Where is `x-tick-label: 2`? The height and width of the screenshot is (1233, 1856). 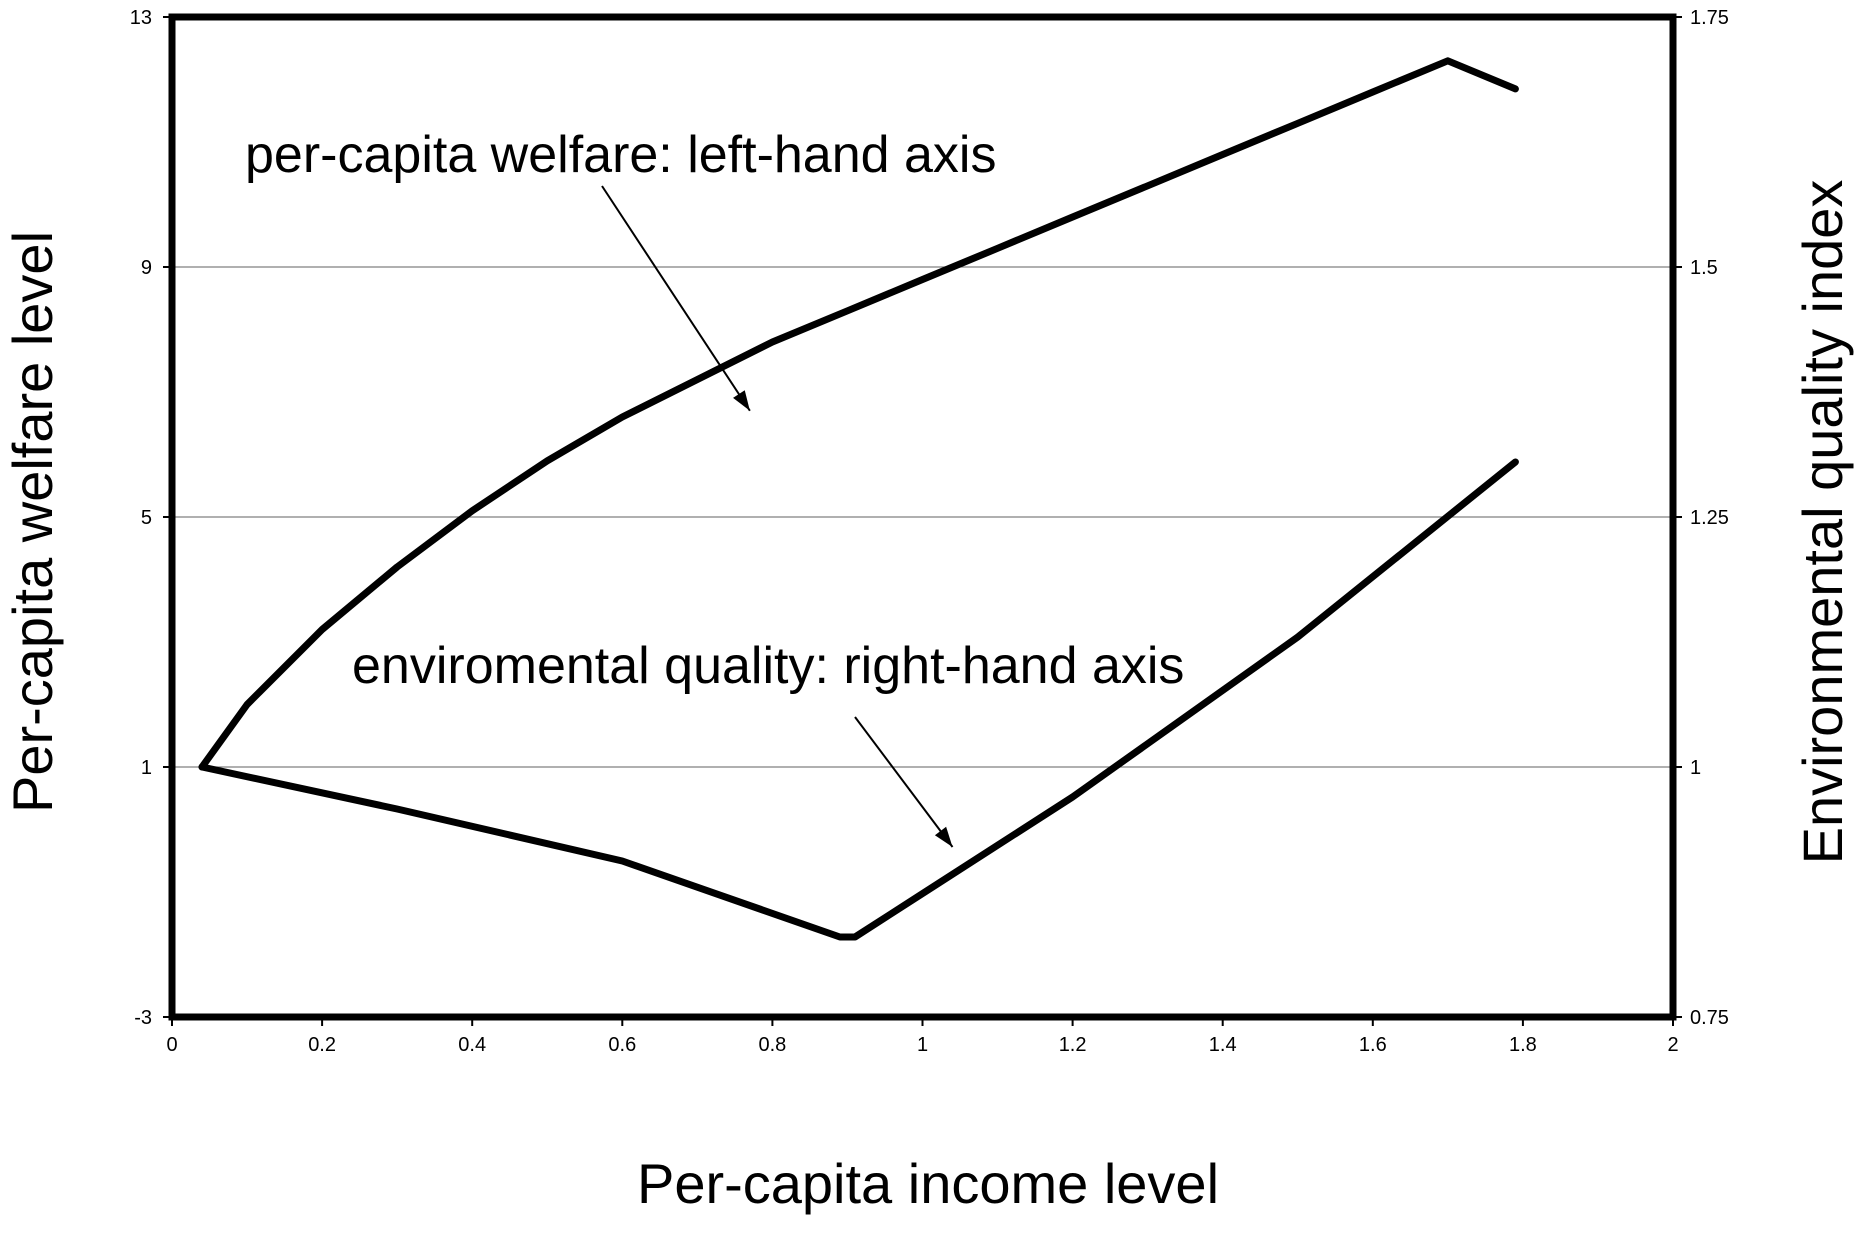 x-tick-label: 2 is located at coordinates (1672, 1045).